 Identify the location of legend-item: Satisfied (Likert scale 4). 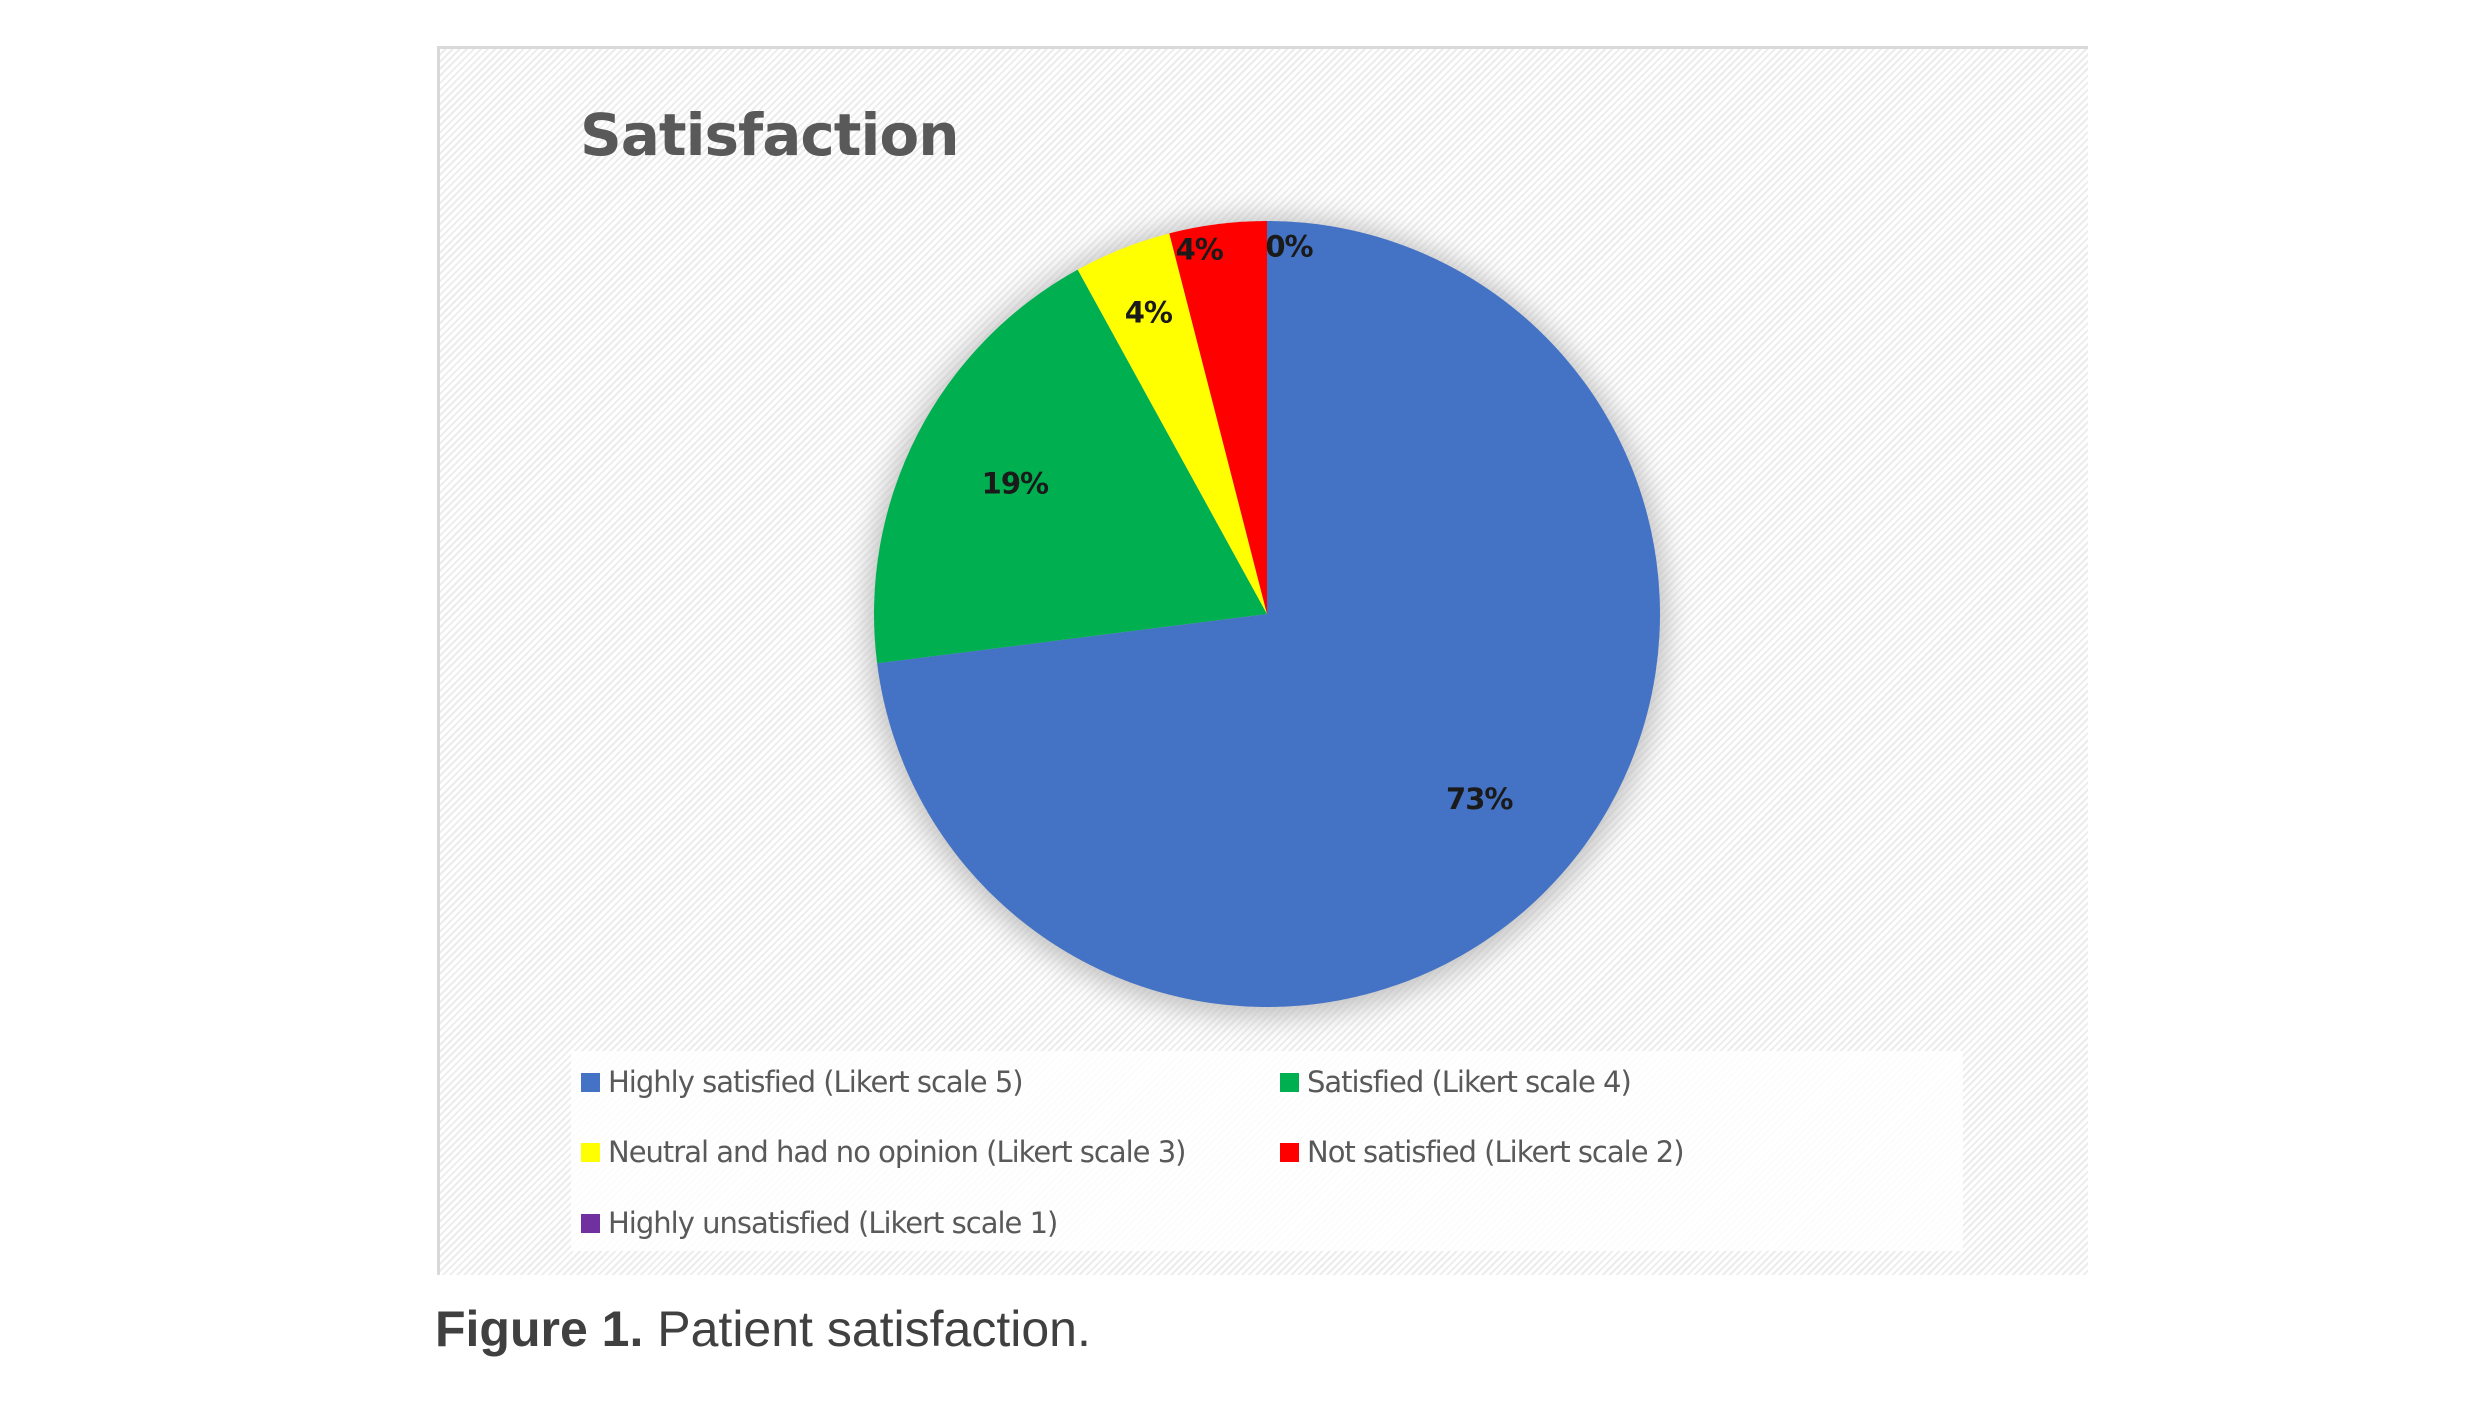
(1456, 1082).